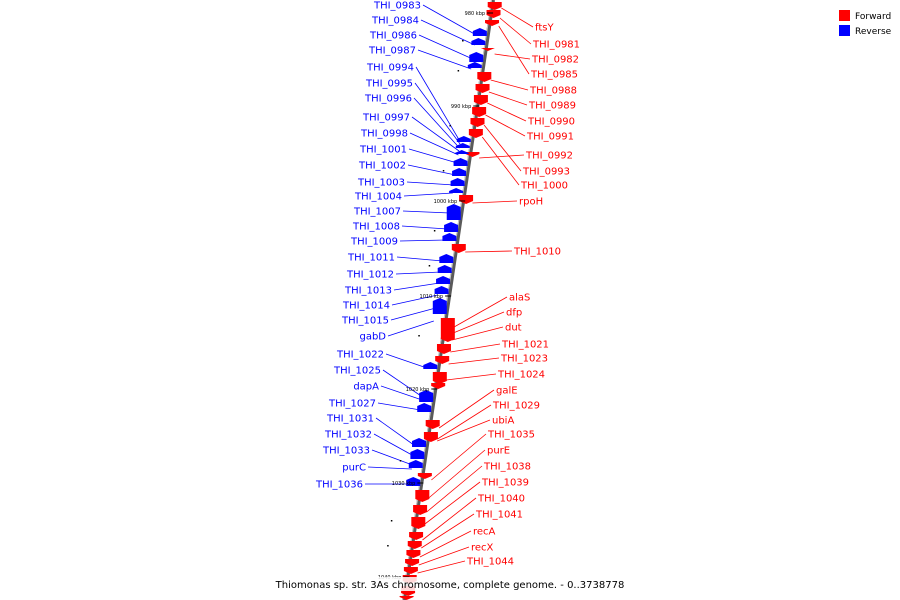 Image resolution: width=900 pixels, height=600 pixels. What do you see at coordinates (513, 328) in the screenshot?
I see `forward-gene-label: dut` at bounding box center [513, 328].